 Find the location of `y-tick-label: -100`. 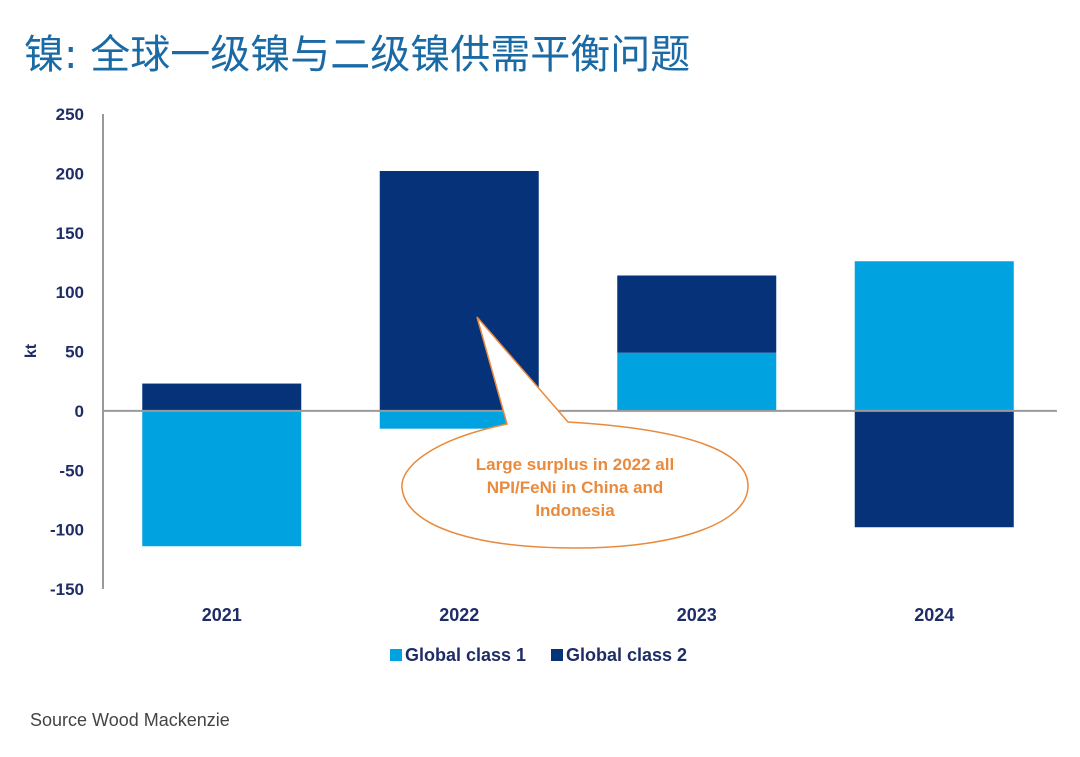

y-tick-label: -100 is located at coordinates (67, 530).